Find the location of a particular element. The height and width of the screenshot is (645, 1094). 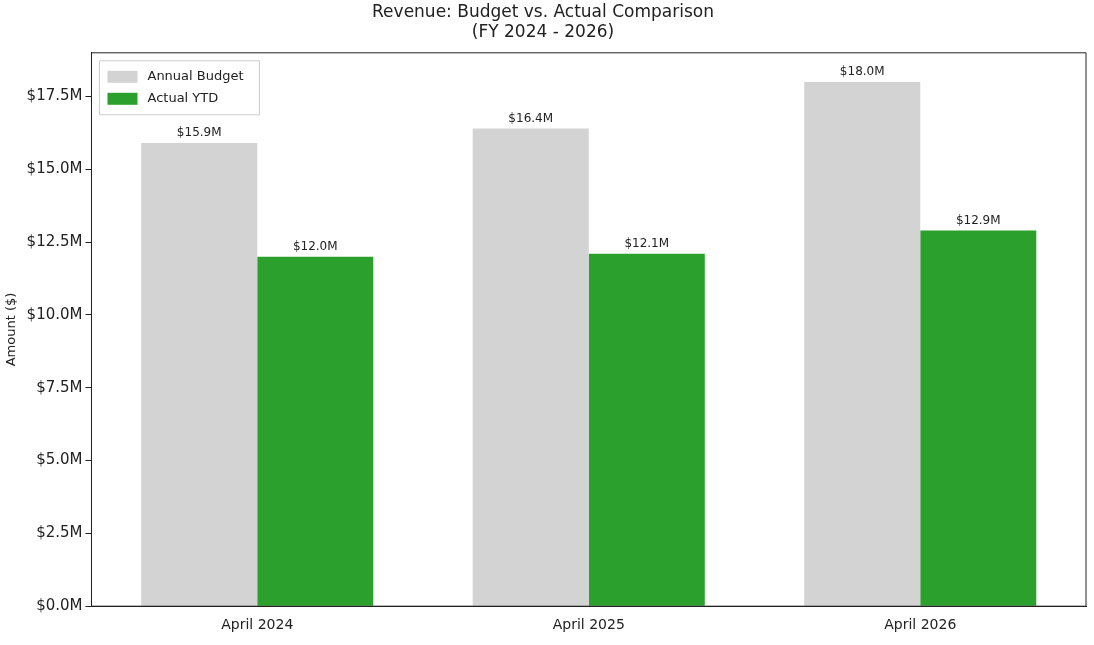

x-tick-label: April 2026 is located at coordinates (920, 624).